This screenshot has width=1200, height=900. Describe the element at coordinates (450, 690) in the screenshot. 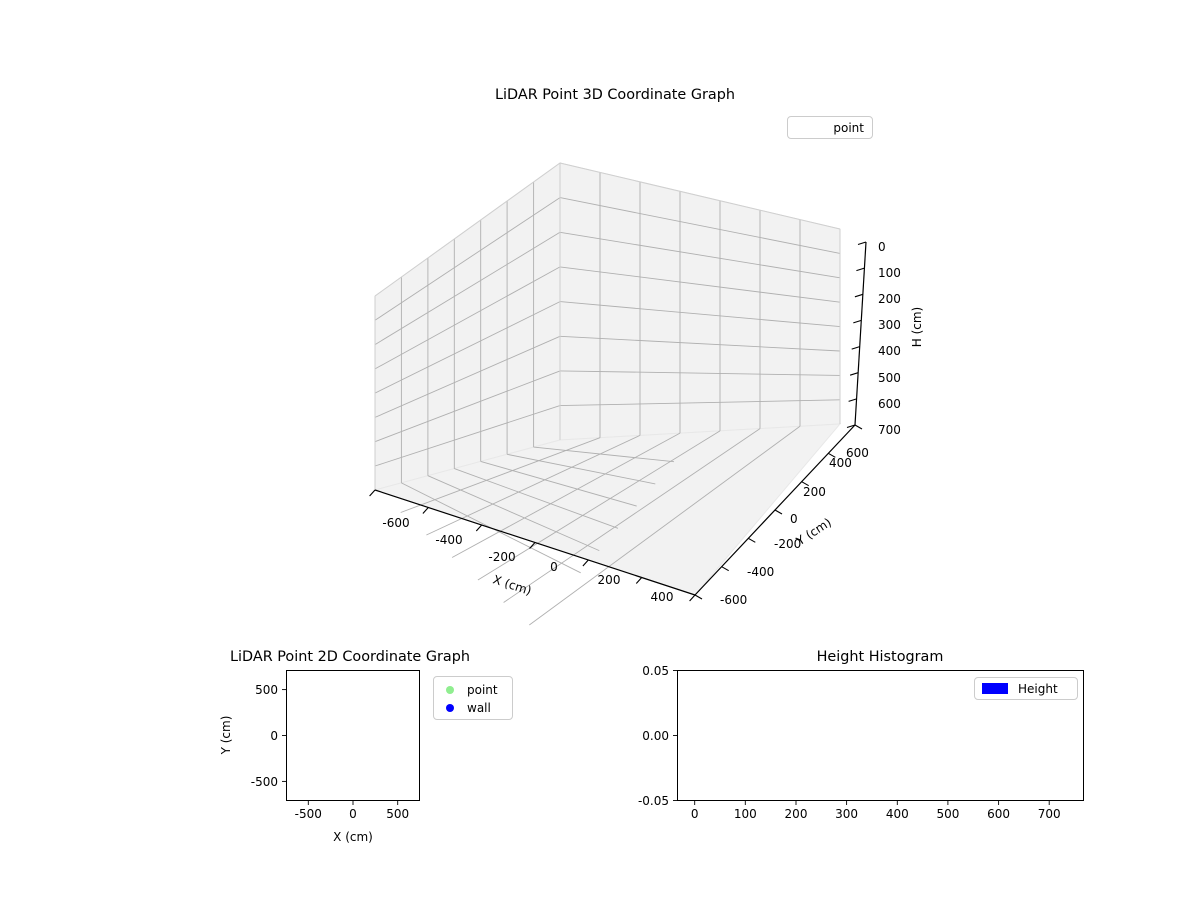

I see `legend-marker-point-2d` at that location.